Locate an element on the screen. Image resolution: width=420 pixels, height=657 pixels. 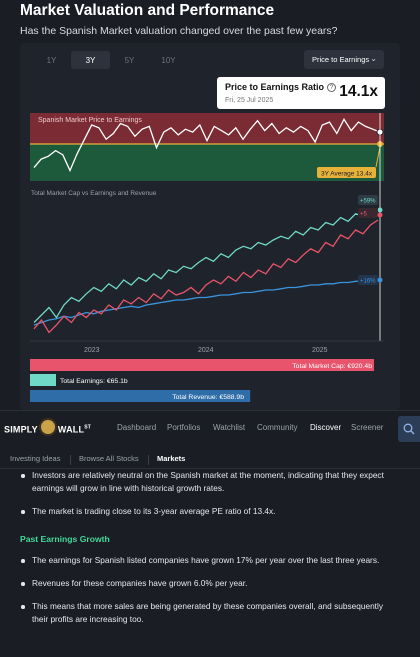
nav-portfolios: Portfolios is located at coordinates (184, 427).